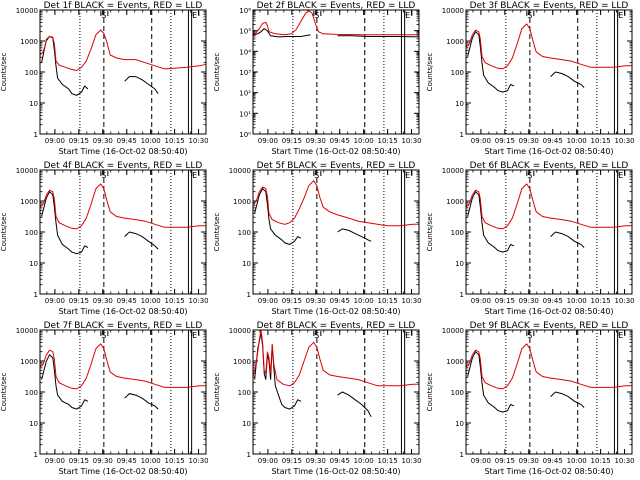 The height and width of the screenshot is (480, 640). Describe the element at coordinates (549, 166) in the screenshot. I see `panel-title: Det 6f BLACK = Events, RED = LLD` at that location.